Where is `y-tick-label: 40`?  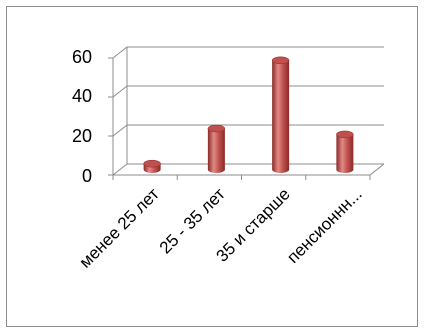
y-tick-label: 40 is located at coordinates (82, 96).